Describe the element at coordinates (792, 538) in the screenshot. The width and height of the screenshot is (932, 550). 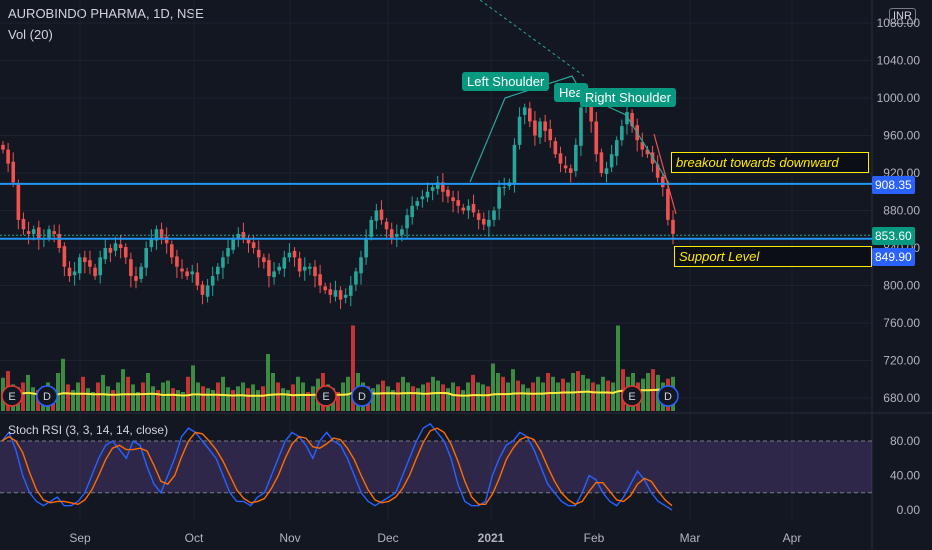
I see `time-tick-label: Apr` at that location.